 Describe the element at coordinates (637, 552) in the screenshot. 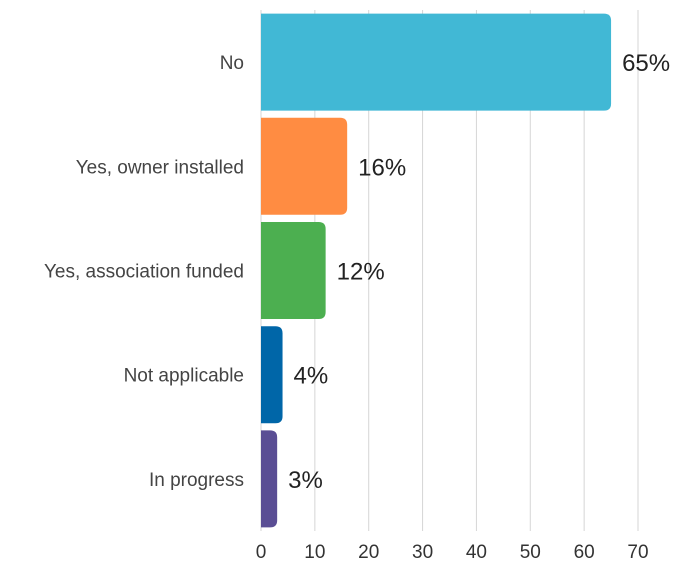

I see `x-tick-label: 70` at that location.